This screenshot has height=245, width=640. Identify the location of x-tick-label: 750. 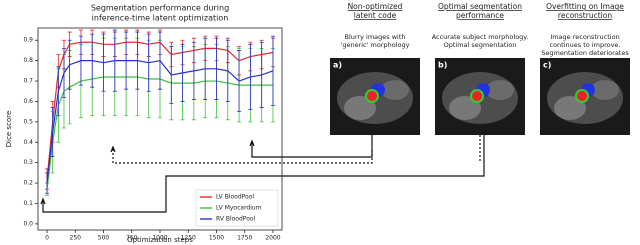
(132, 238).